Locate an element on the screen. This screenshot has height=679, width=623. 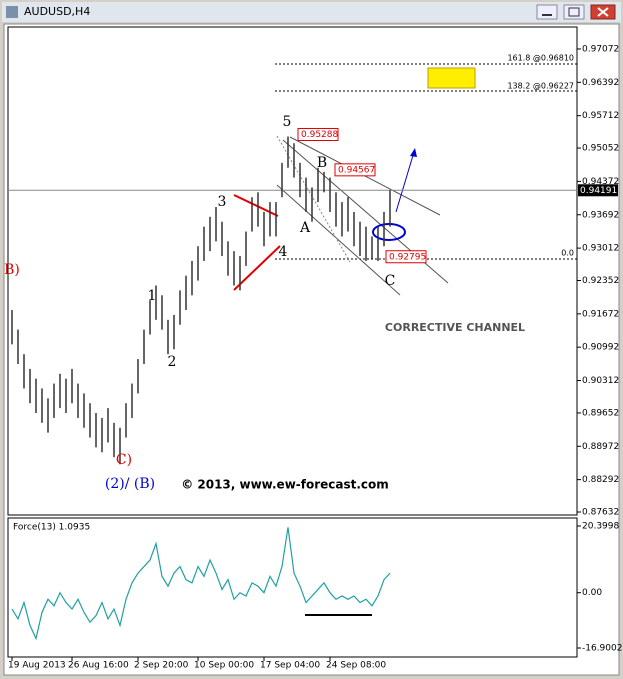
close-icon is located at coordinates (603, 12).